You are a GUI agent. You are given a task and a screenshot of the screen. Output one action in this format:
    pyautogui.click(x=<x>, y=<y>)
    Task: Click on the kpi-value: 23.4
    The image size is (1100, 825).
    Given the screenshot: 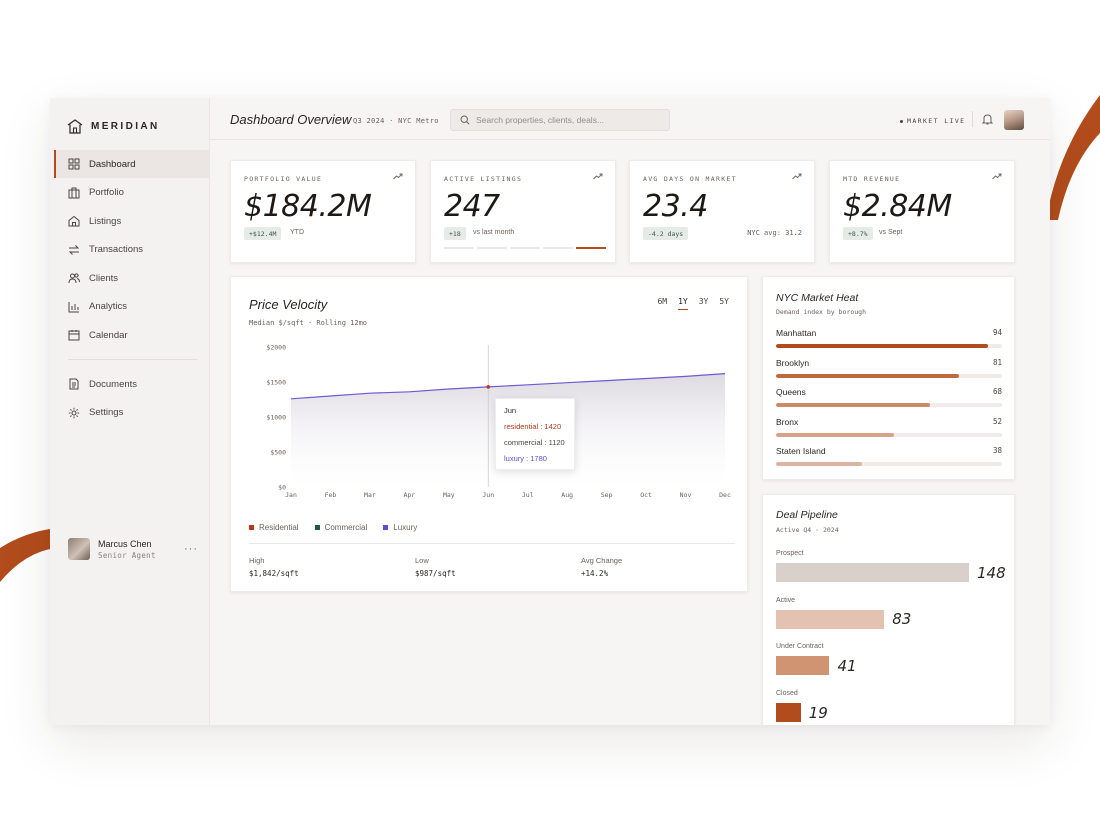 What is the action you would take?
    pyautogui.click(x=675, y=206)
    